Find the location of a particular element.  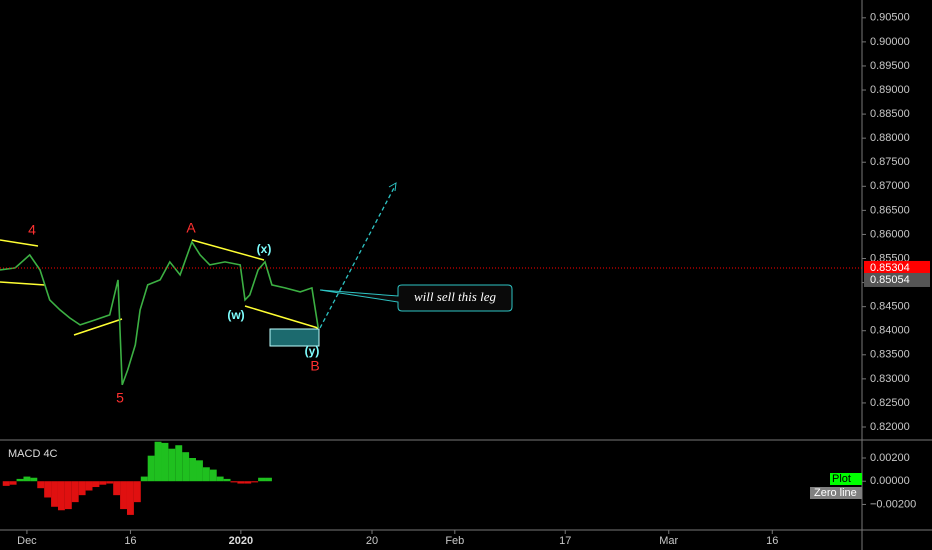

y-tick-label: 0.00200 is located at coordinates (890, 458).